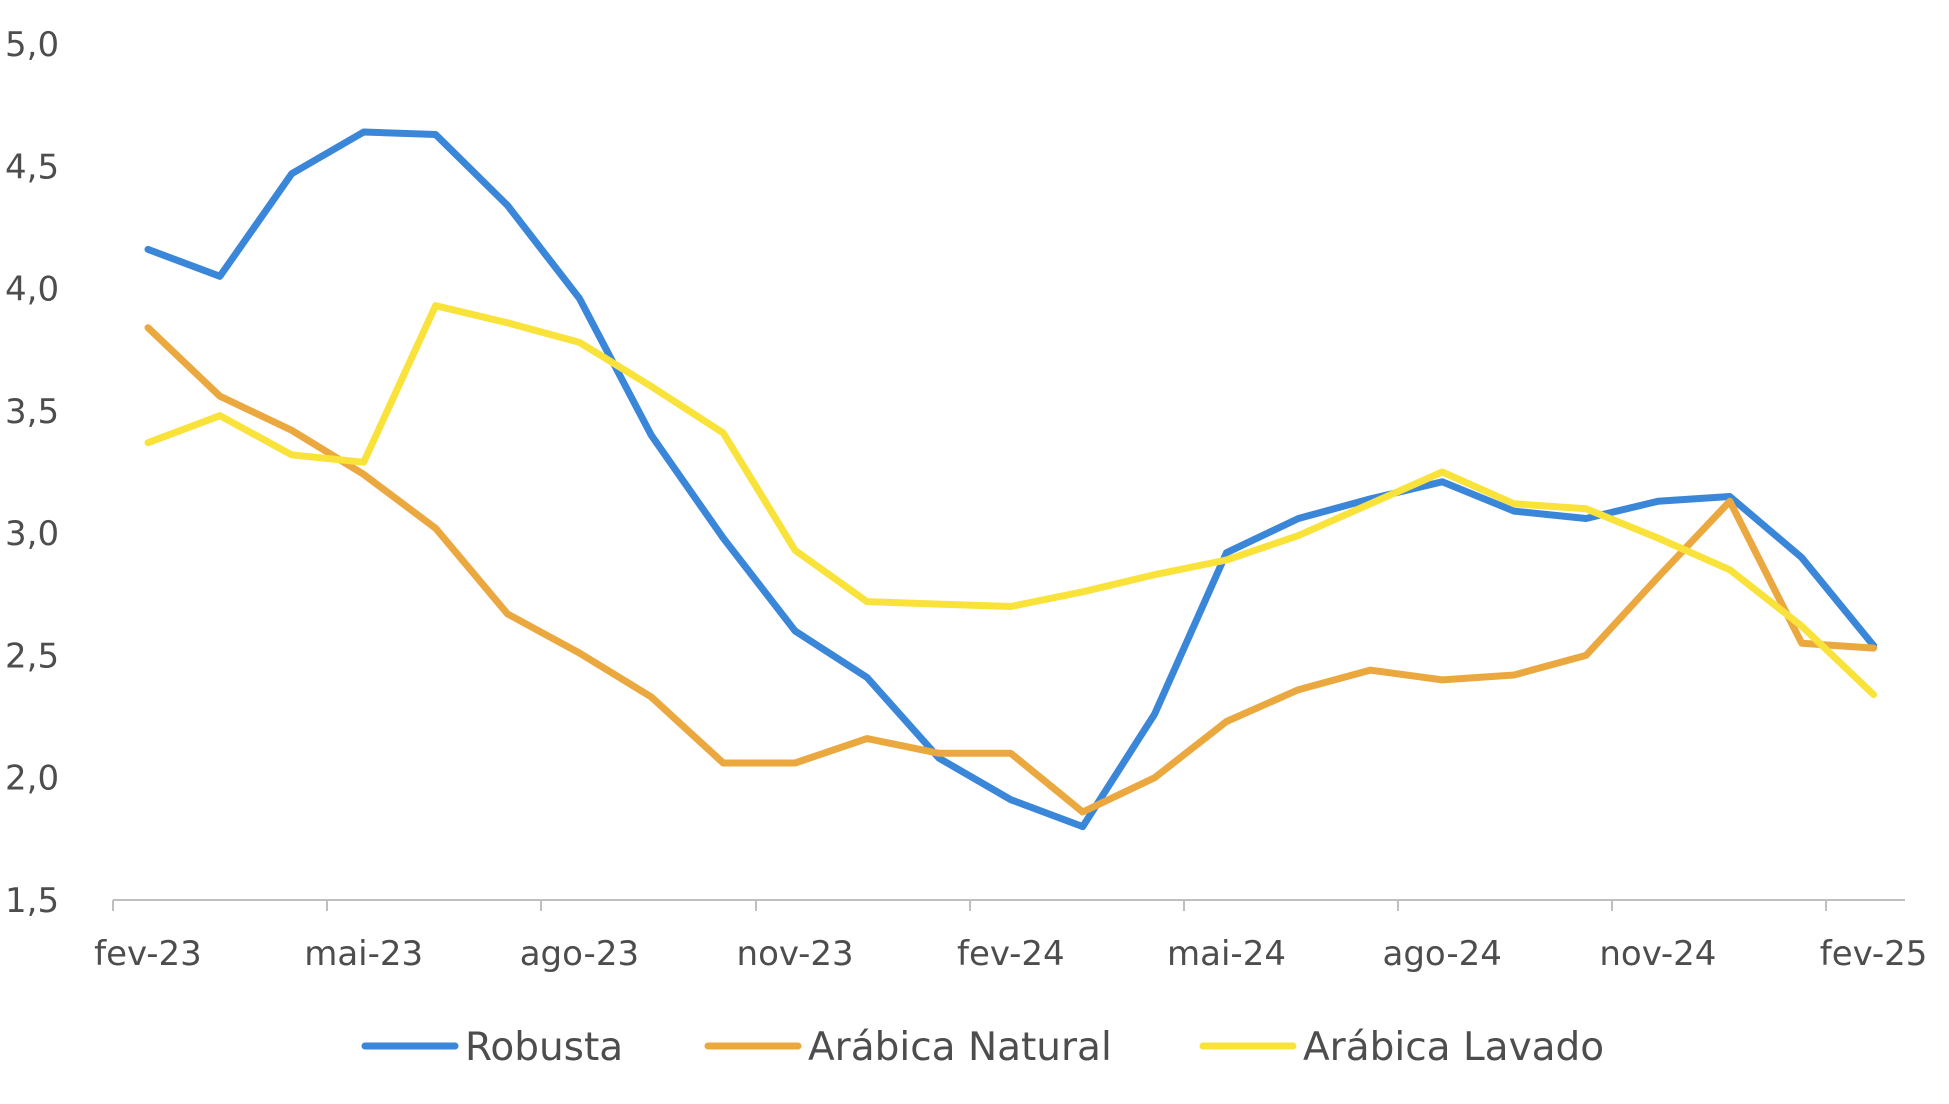 The width and height of the screenshot is (1949, 1104). I want to click on y-tick-label: 5,0, so click(32, 45).